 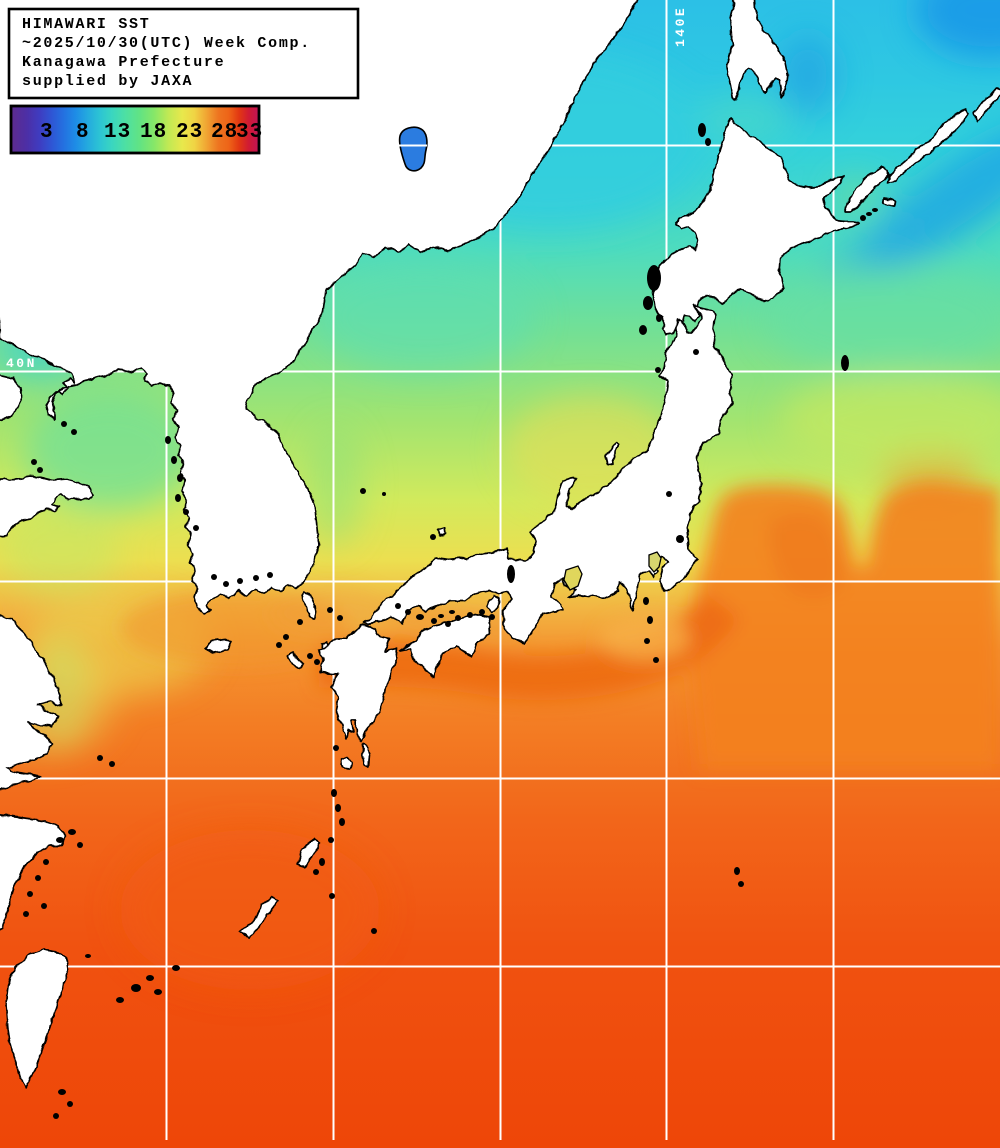 I want to click on svg-text: supplied by JAXA, so click(x=107, y=81).